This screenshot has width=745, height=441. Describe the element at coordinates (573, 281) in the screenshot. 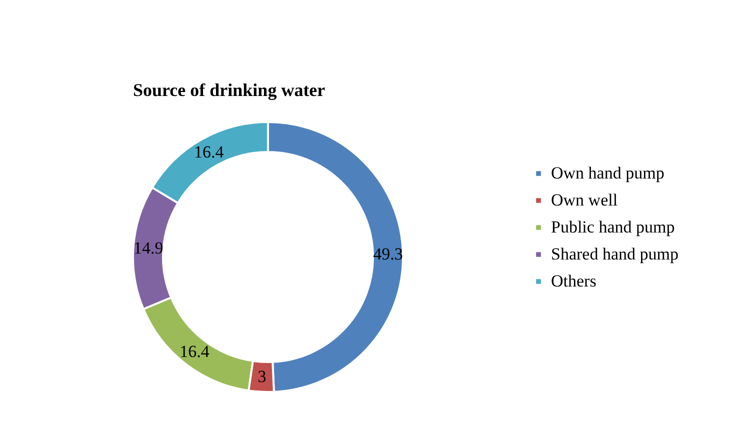

I see `legend-label: Others` at that location.